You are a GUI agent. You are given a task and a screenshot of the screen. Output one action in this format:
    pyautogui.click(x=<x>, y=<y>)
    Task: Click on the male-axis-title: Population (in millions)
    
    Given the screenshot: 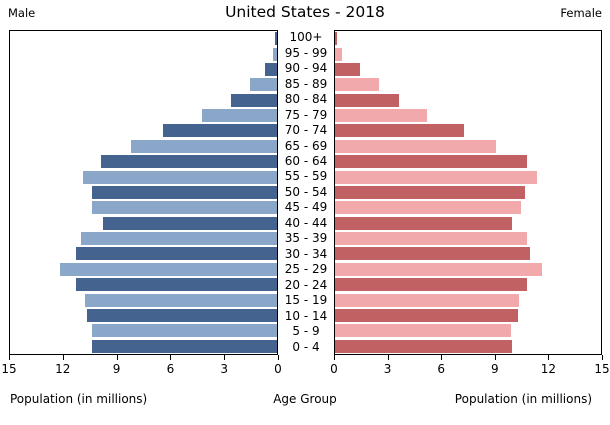 What is the action you would take?
    pyautogui.click(x=79, y=399)
    